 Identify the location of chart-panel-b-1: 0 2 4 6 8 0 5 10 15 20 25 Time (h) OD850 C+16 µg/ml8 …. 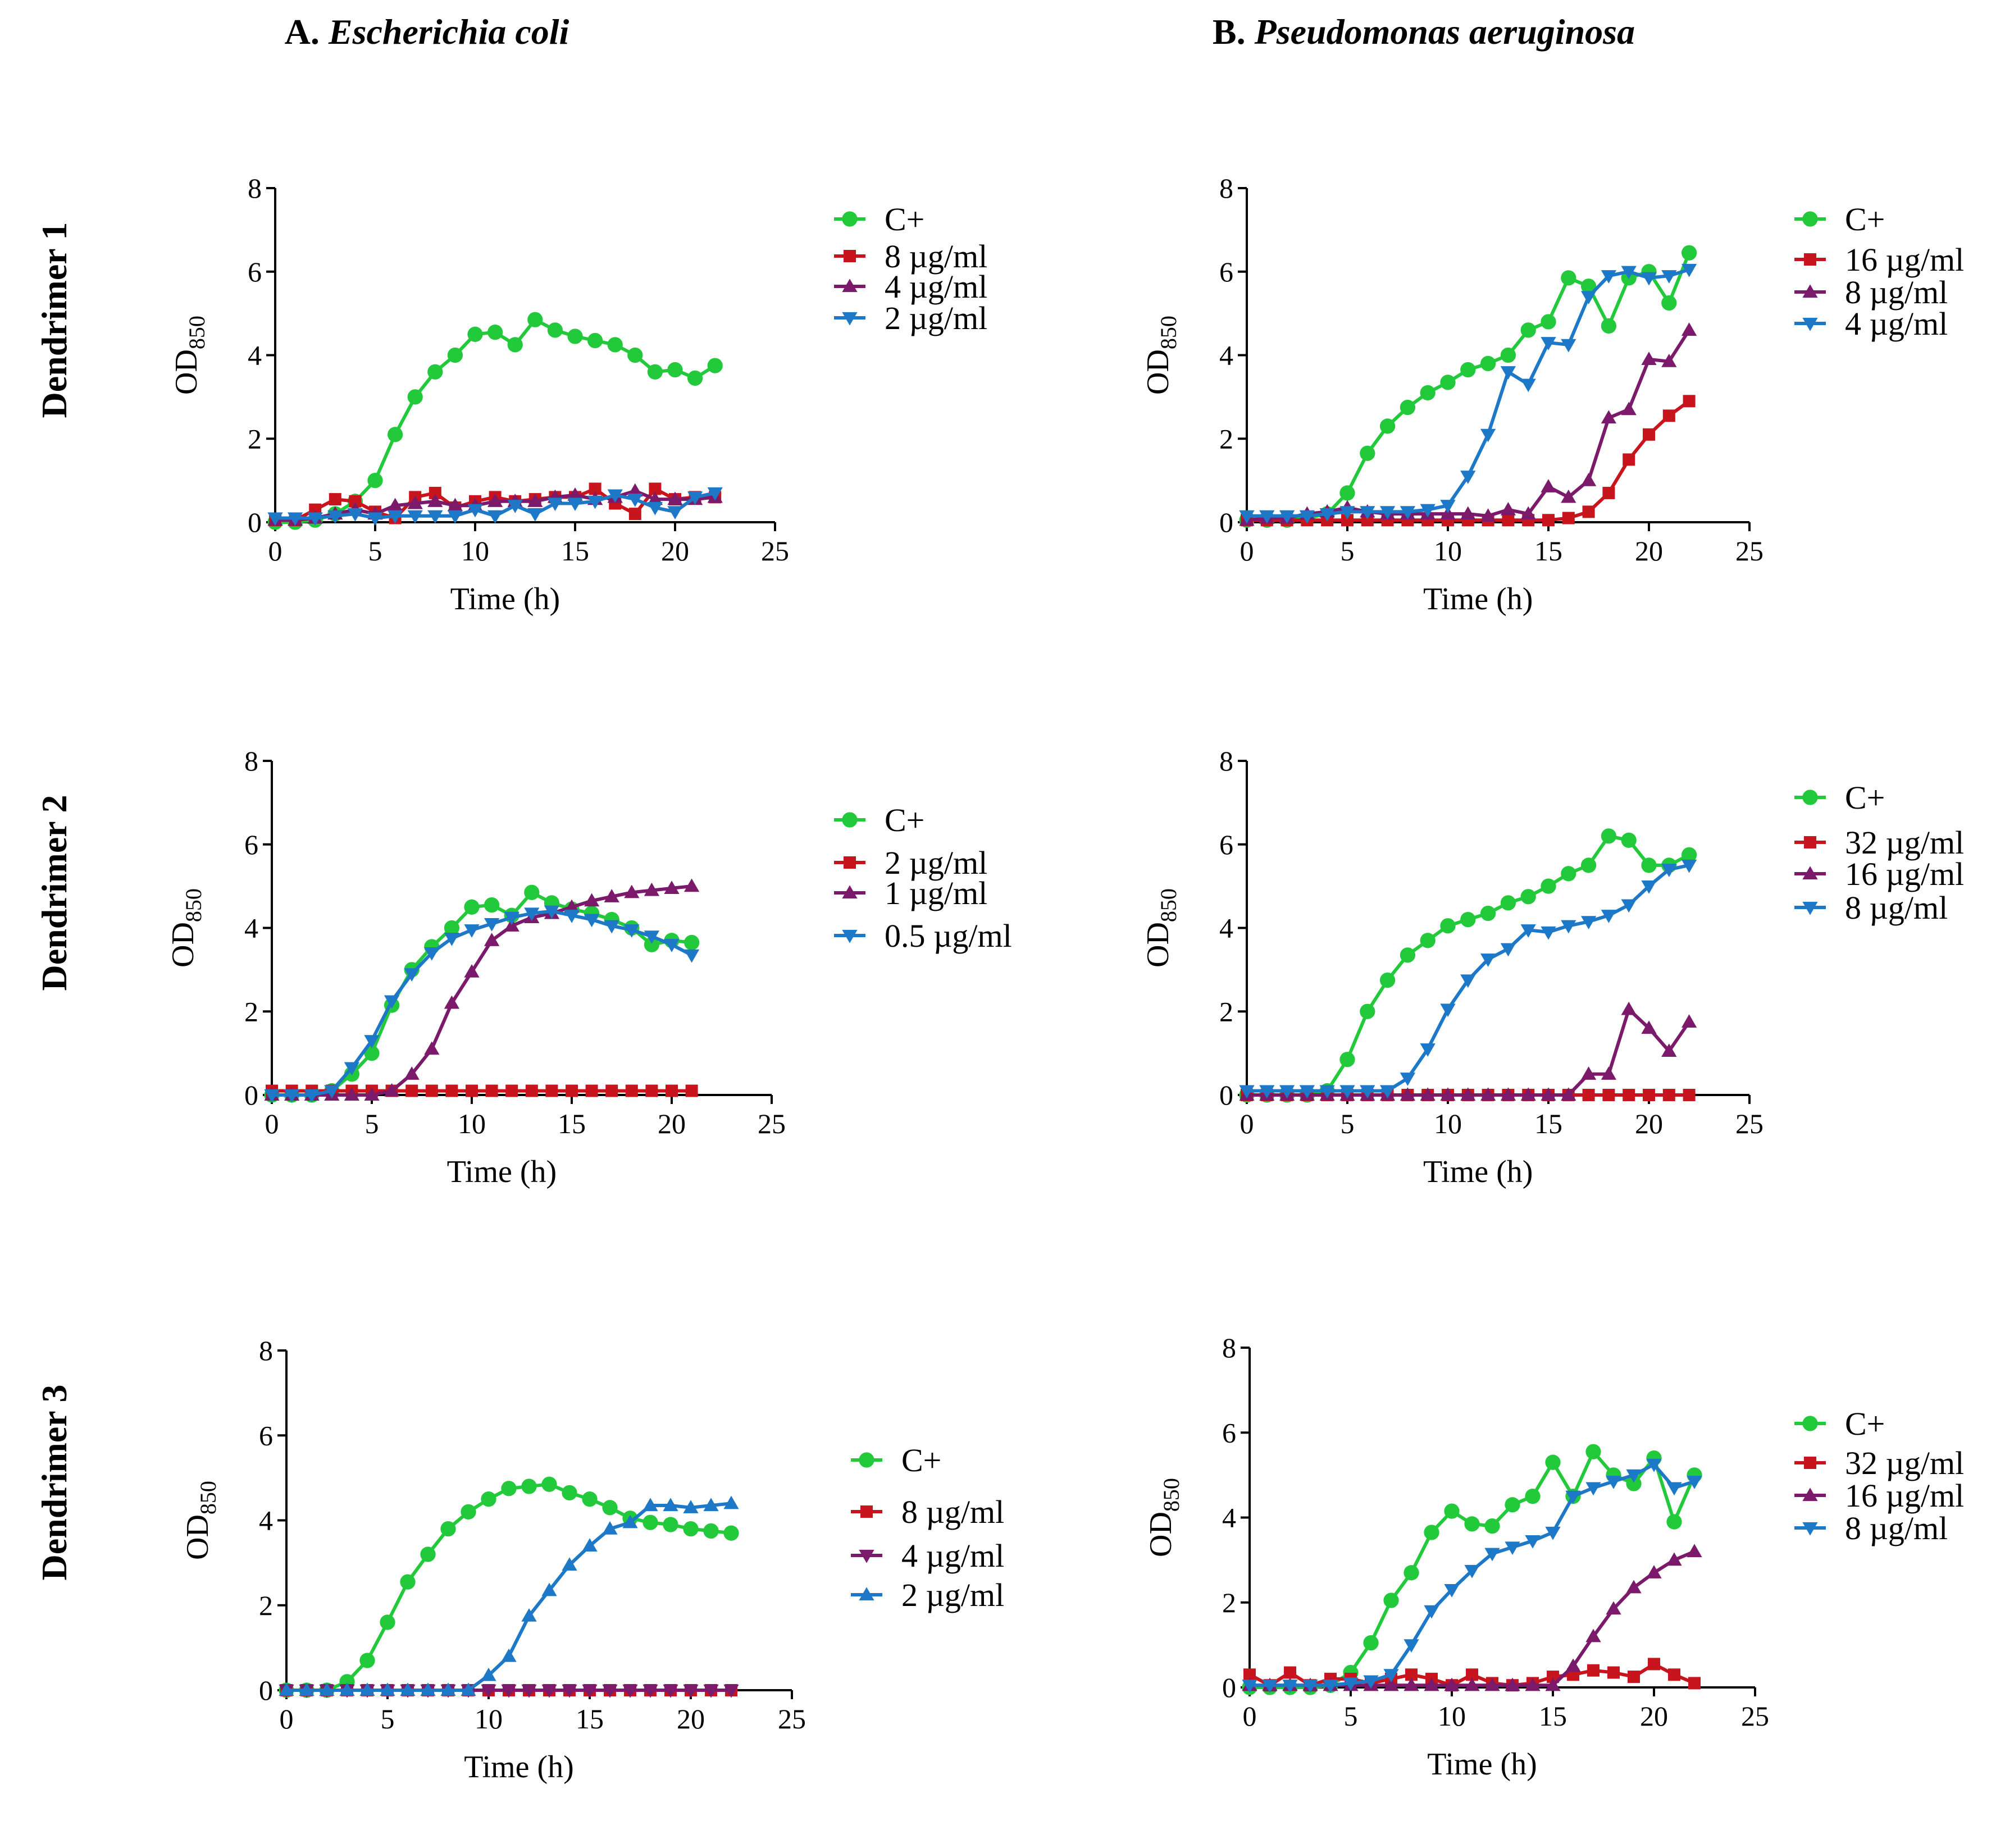
(1552, 394).